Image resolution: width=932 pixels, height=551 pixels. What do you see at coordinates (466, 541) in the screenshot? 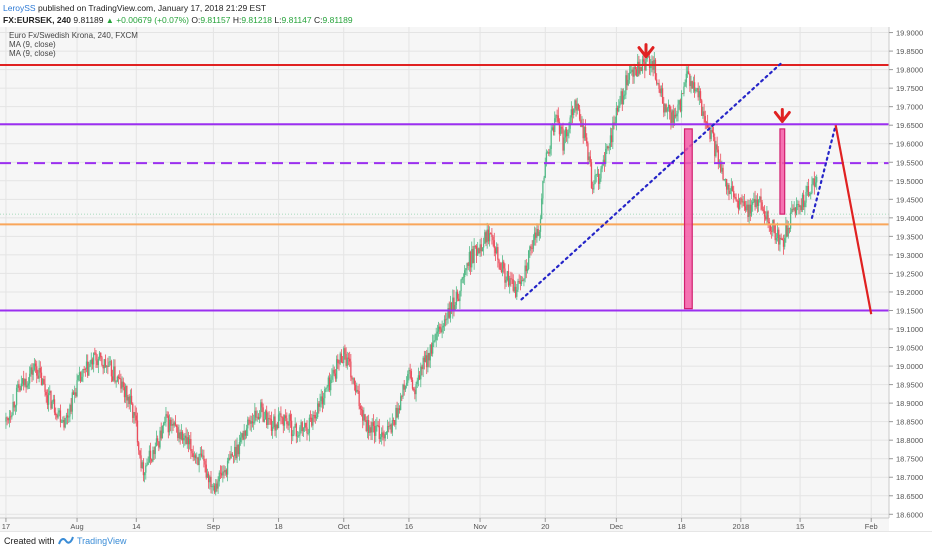
I see `footer-bar: Created with TradingView` at bounding box center [466, 541].